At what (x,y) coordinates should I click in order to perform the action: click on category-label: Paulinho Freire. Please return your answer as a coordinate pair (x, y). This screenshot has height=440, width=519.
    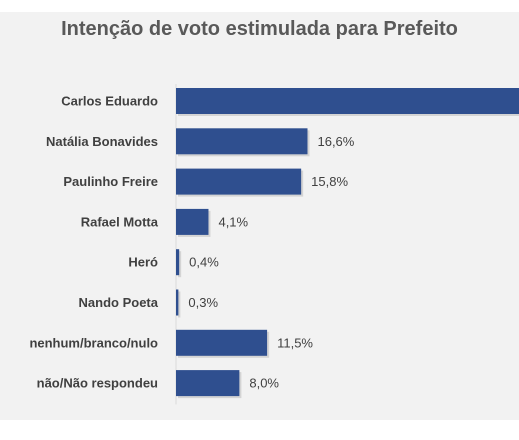
    Looking at the image, I should click on (110, 181).